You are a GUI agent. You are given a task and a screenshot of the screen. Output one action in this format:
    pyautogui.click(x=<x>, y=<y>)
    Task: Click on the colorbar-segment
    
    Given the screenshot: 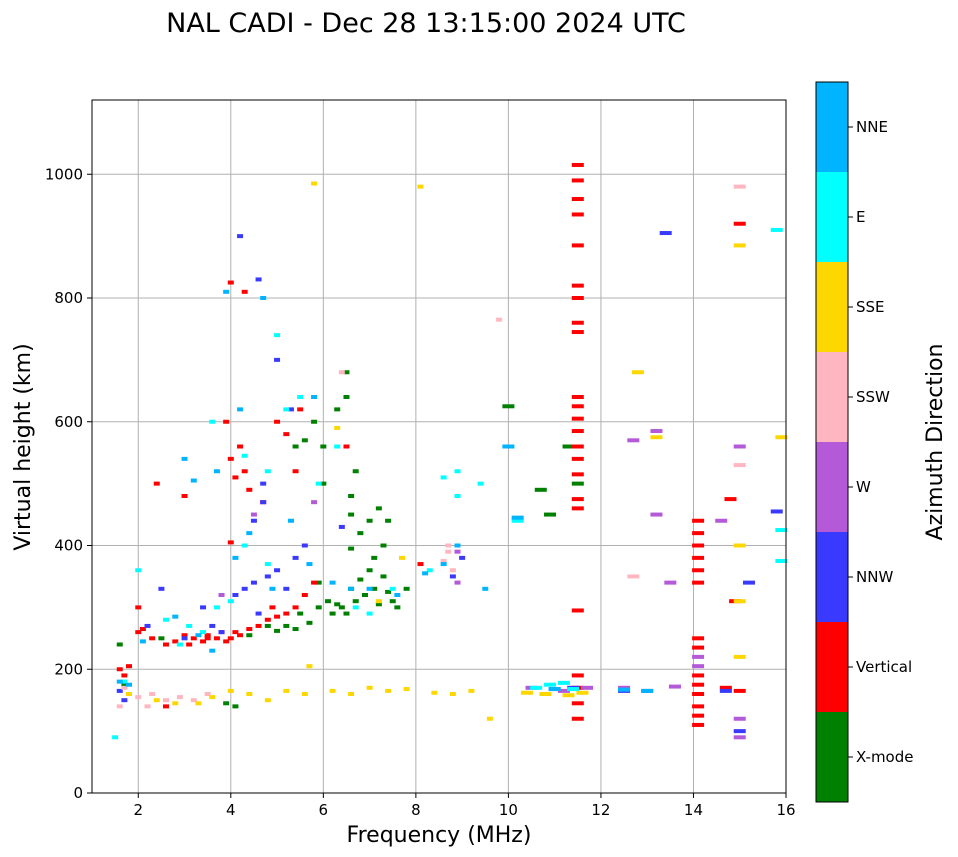 What is the action you would take?
    pyautogui.click(x=832, y=757)
    